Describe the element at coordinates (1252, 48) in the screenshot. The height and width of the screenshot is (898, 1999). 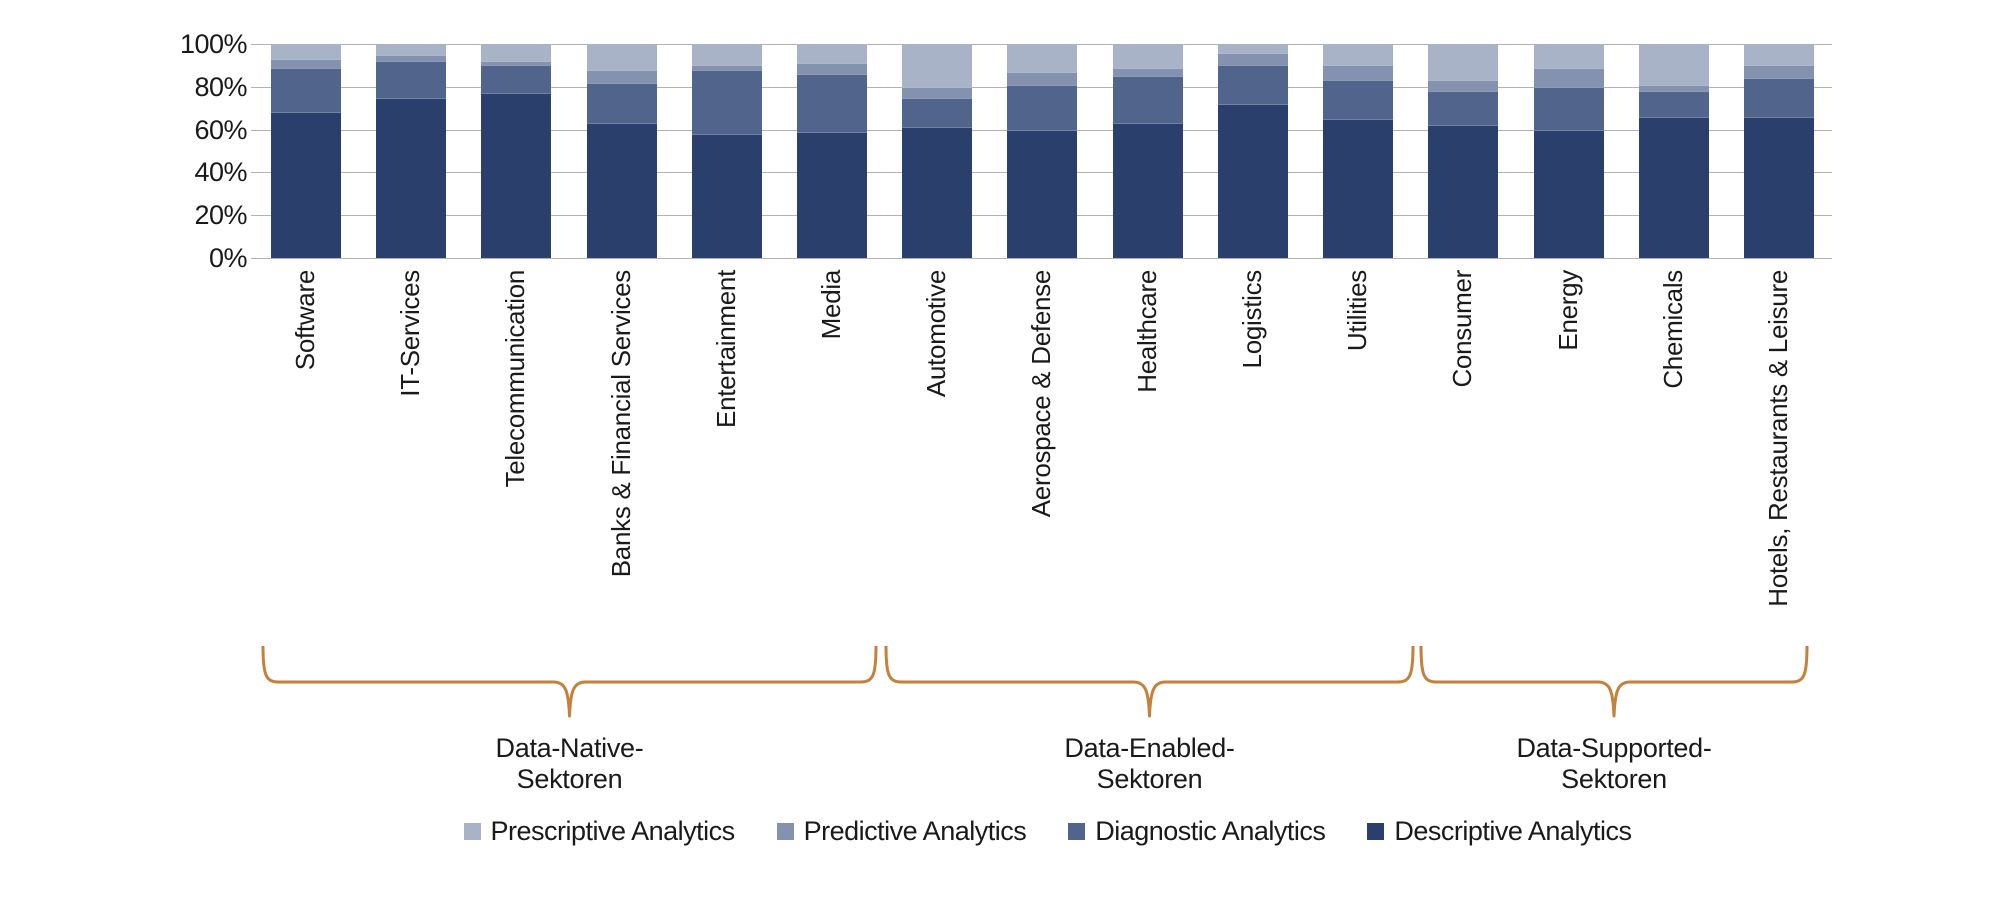
I see `segment-prescriptive-analytics-logistics` at that location.